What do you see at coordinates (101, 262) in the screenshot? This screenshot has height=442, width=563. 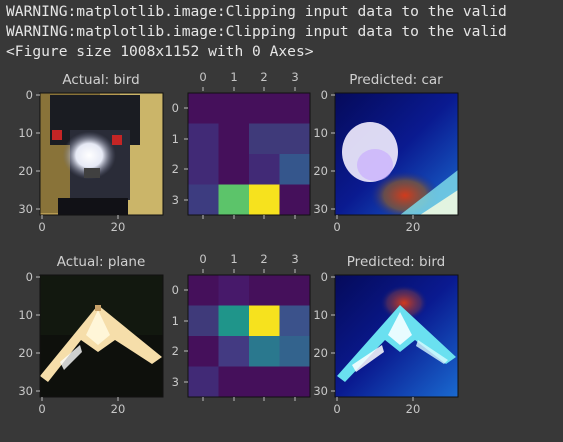 I see `actual-title-row2: Actual: plane` at bounding box center [101, 262].